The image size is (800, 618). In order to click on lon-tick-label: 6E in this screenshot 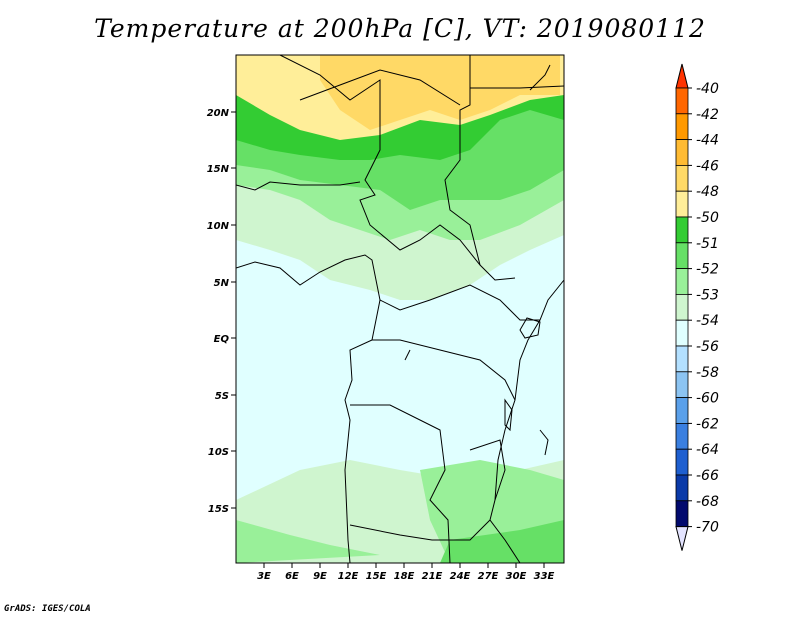, I will do `click(292, 576)`.